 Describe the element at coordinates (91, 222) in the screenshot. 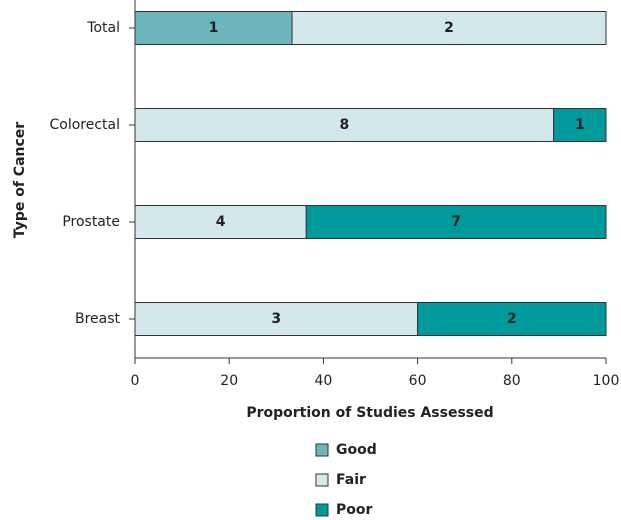

I see `y-tick-label: Prostate` at that location.